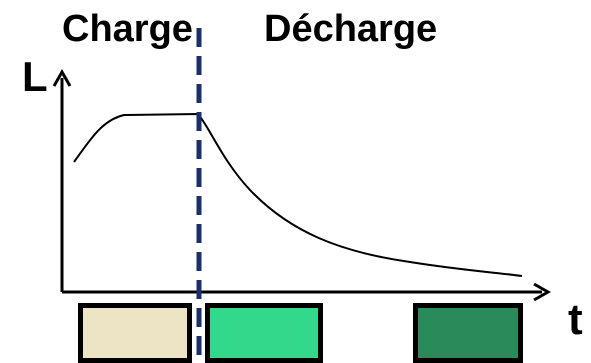 This screenshot has width=591, height=363. What do you see at coordinates (62, 77) in the screenshot?
I see `y-axis-arrow-icon` at bounding box center [62, 77].